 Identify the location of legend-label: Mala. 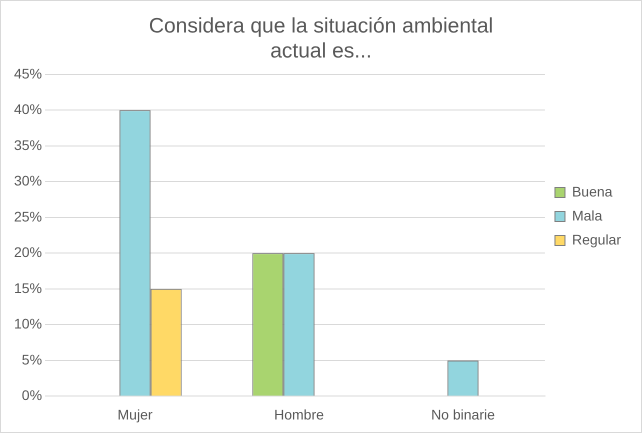
(587, 215).